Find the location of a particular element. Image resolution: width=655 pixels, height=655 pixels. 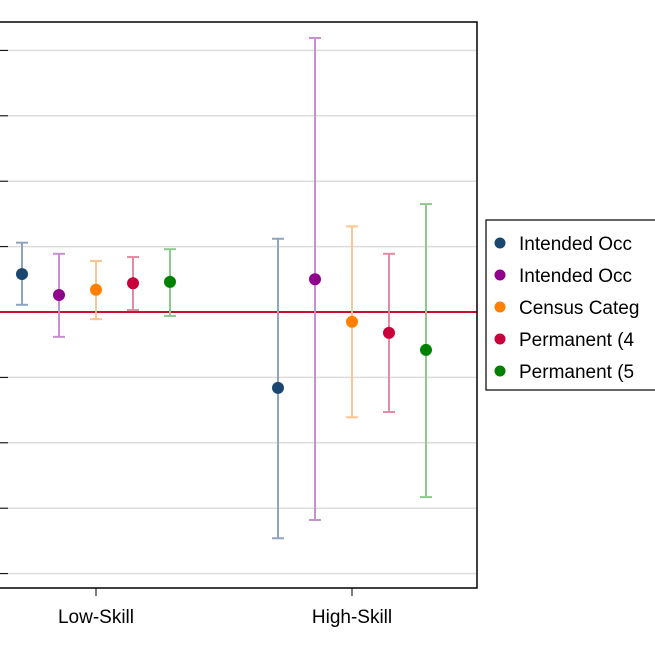

legend-label: Permanent (4 is located at coordinates (577, 340).